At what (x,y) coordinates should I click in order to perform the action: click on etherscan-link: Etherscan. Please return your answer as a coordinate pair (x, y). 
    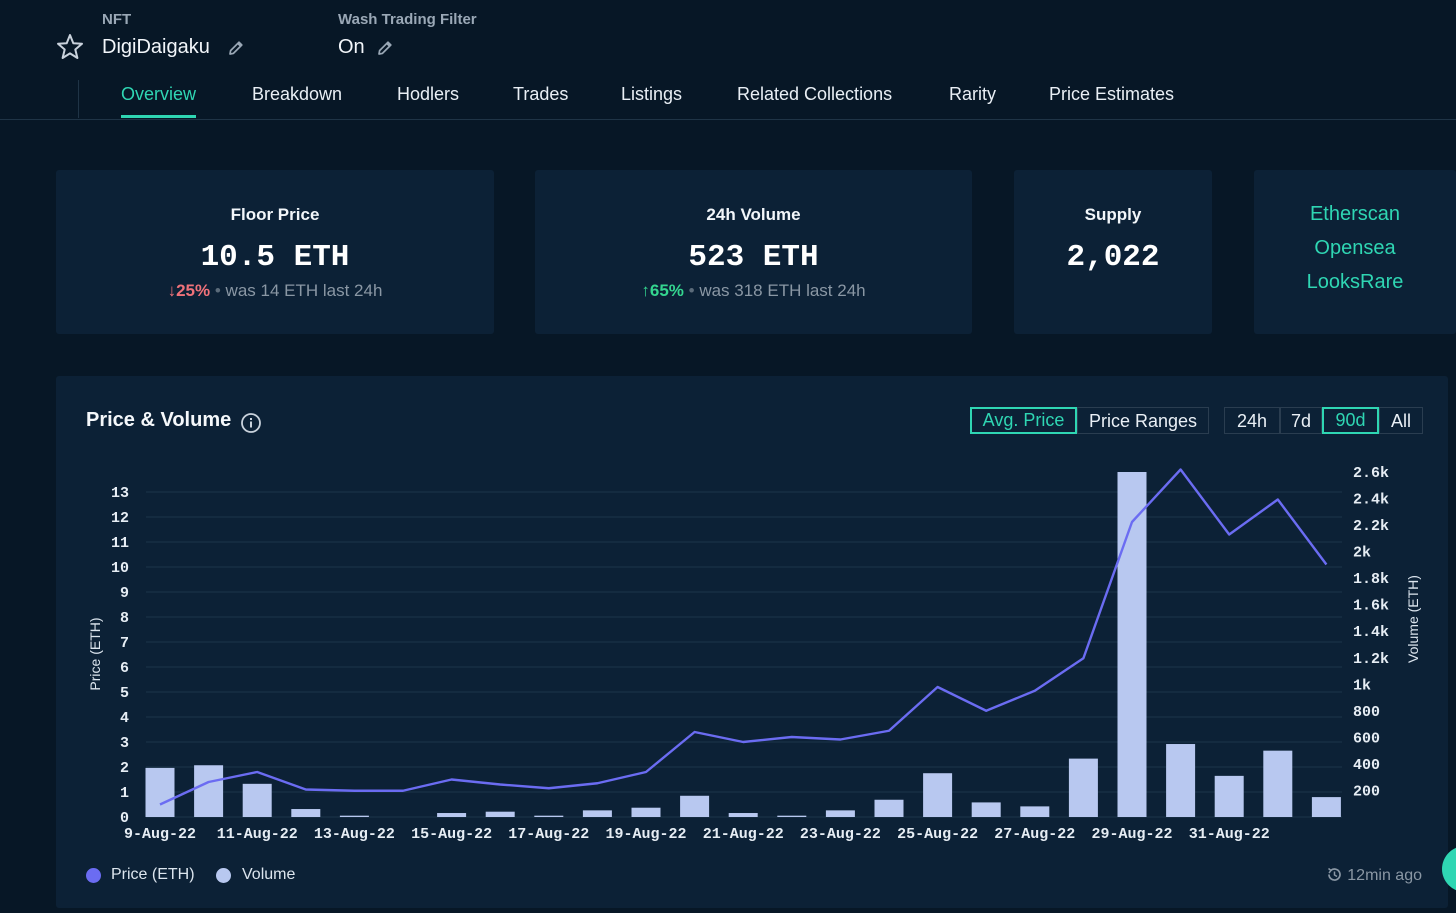
    Looking at the image, I should click on (1355, 214).